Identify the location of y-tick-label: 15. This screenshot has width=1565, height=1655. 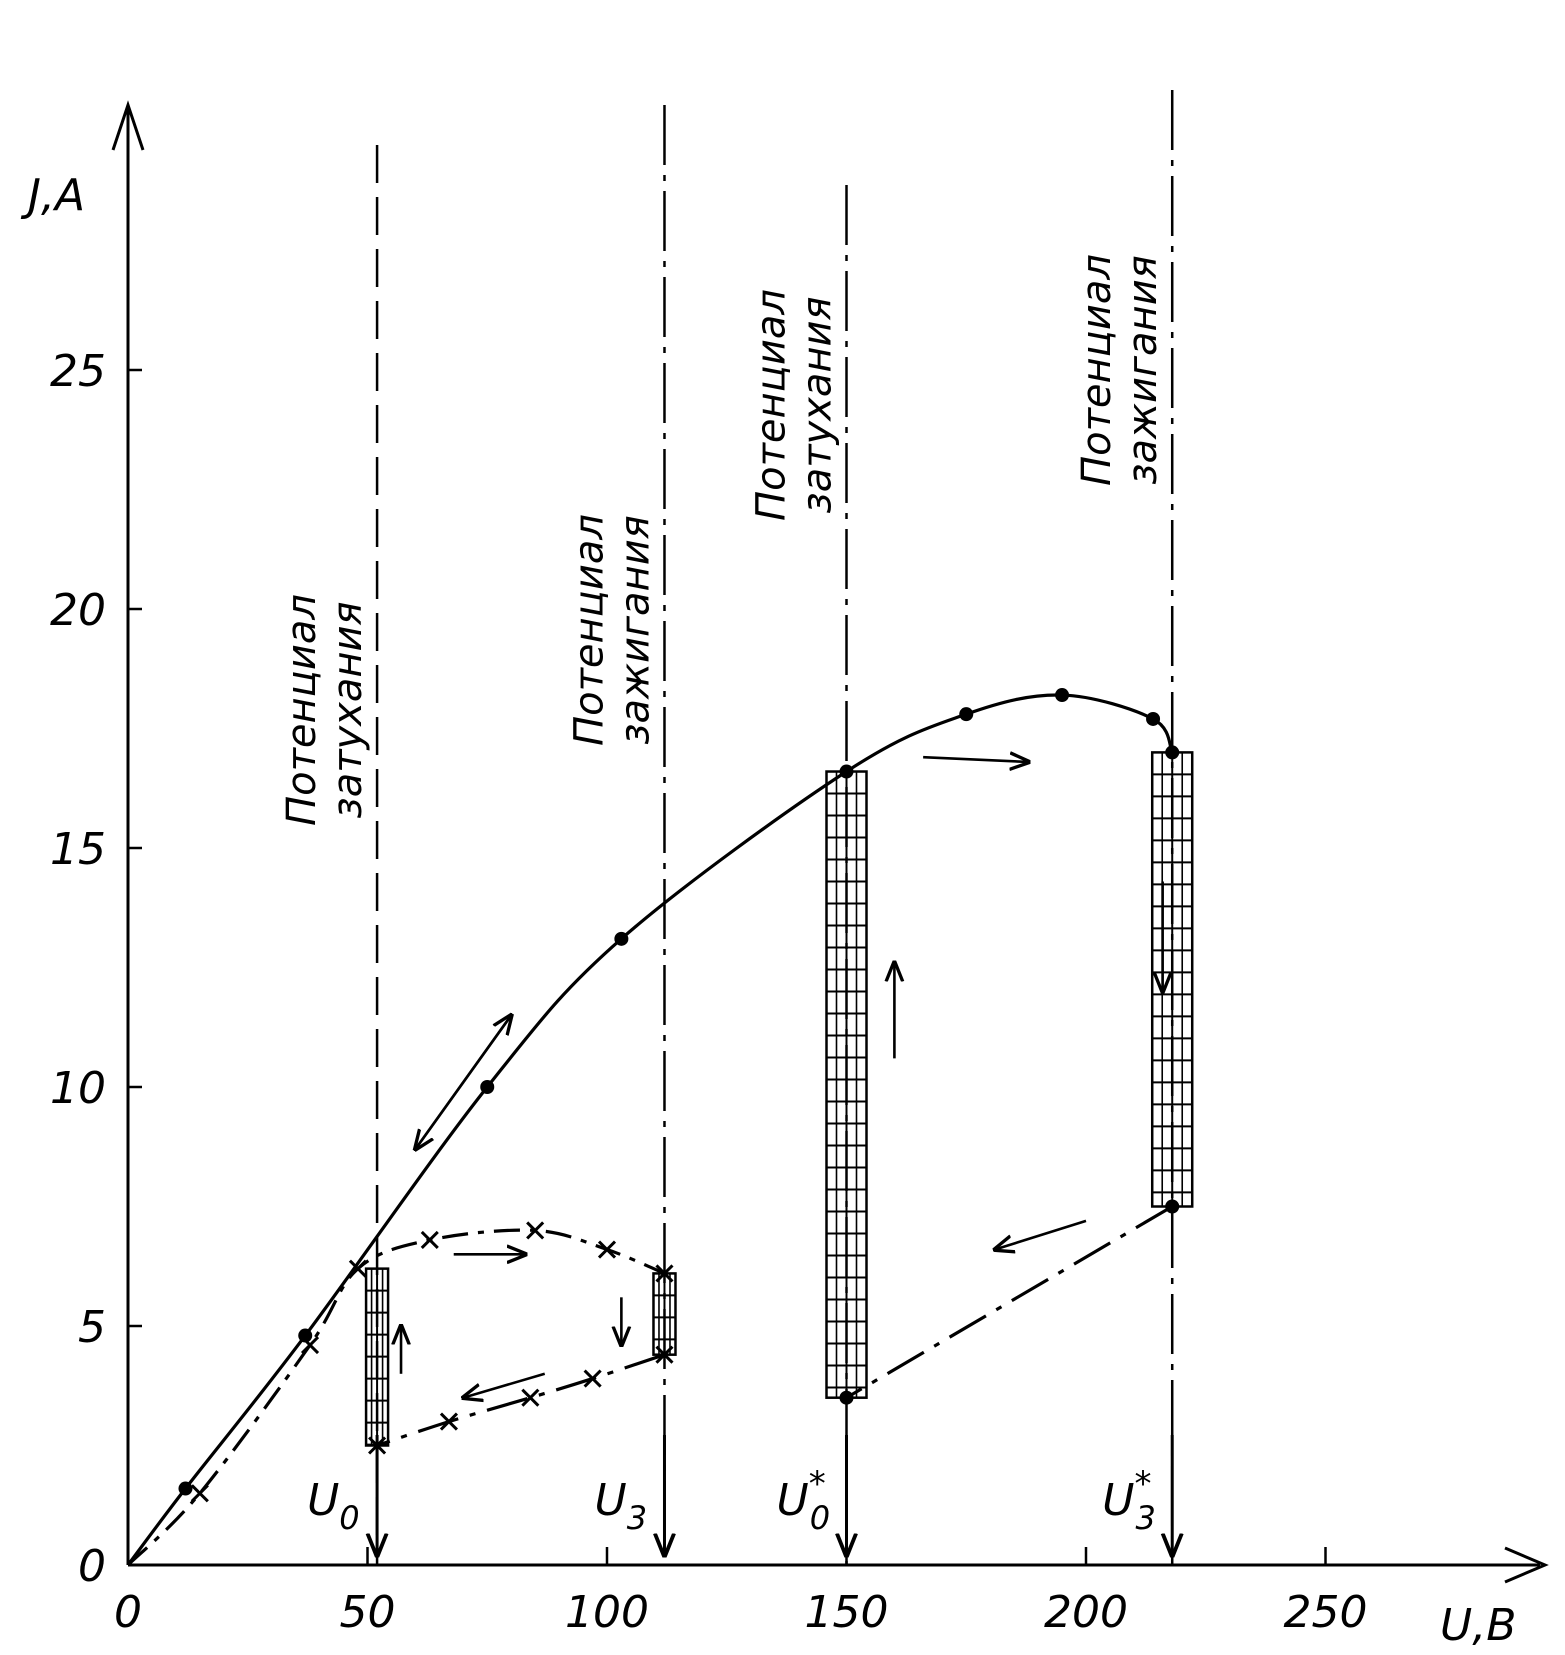
(78, 849).